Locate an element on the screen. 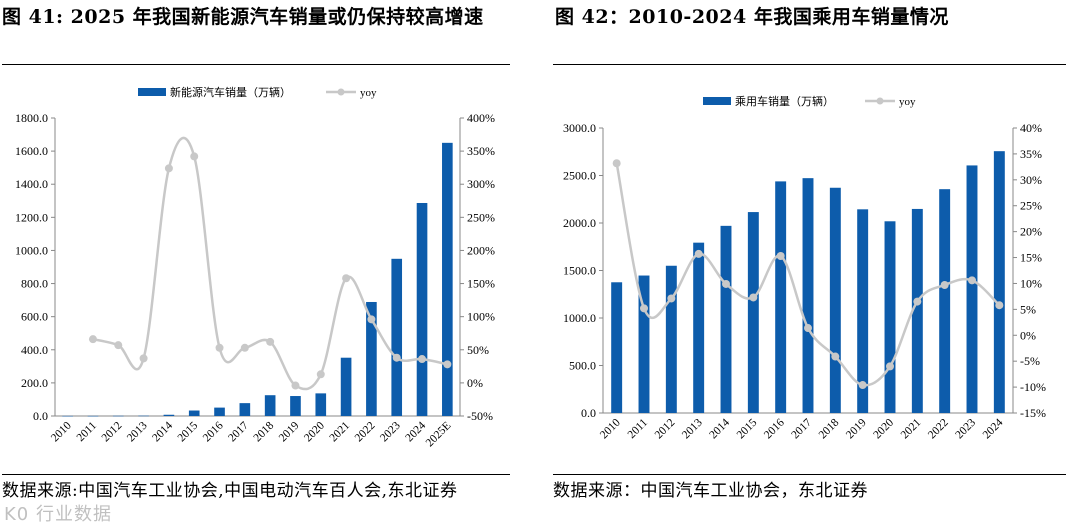 The image size is (1080, 531). bar-2012 is located at coordinates (671, 339).